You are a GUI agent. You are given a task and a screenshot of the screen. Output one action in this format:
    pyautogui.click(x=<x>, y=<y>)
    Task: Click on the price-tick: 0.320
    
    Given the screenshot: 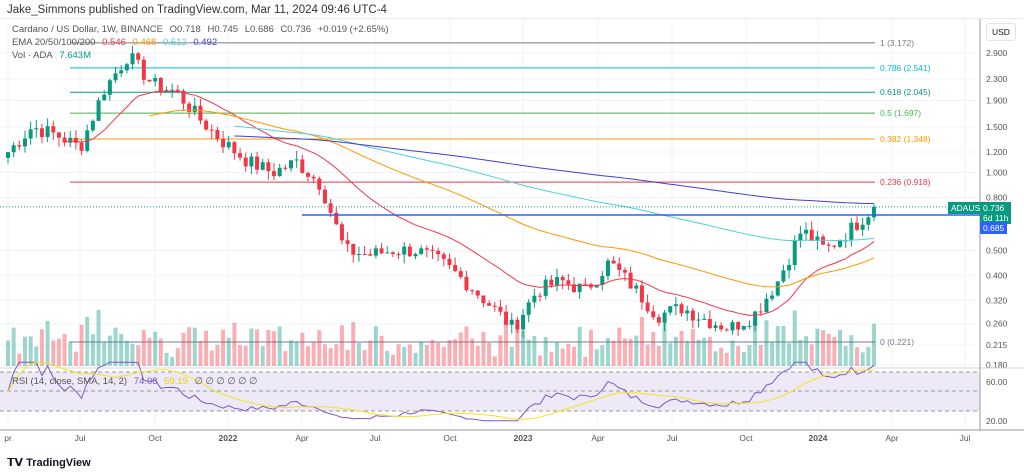 What is the action you would take?
    pyautogui.click(x=997, y=300)
    